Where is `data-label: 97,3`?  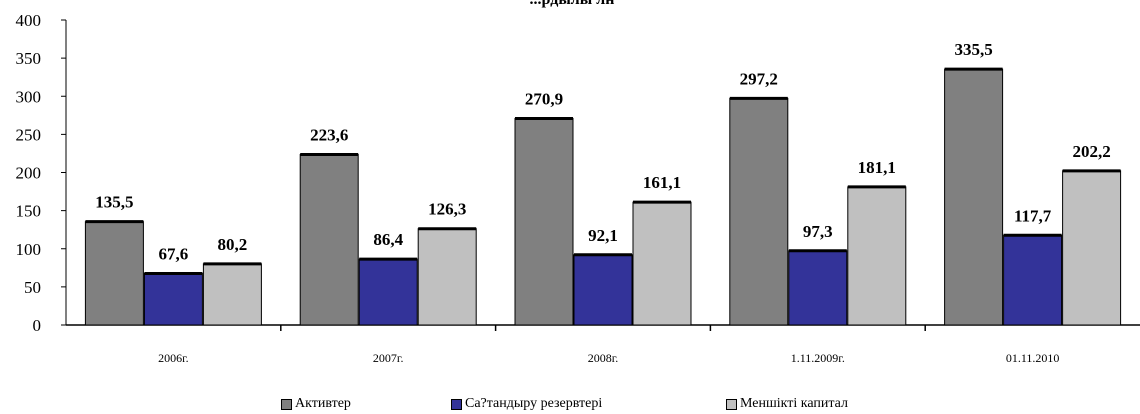
data-label: 97,3 is located at coordinates (818, 231).